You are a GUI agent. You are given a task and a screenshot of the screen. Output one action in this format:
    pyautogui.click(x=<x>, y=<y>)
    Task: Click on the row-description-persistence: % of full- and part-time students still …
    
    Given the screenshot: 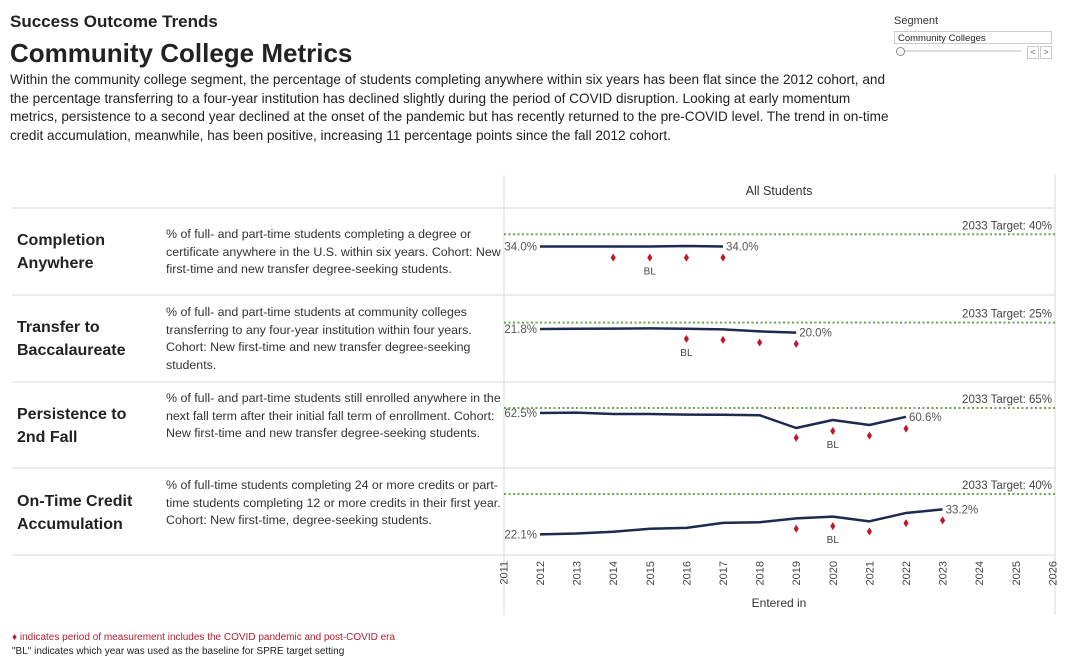 What is the action you would take?
    pyautogui.click(x=333, y=415)
    